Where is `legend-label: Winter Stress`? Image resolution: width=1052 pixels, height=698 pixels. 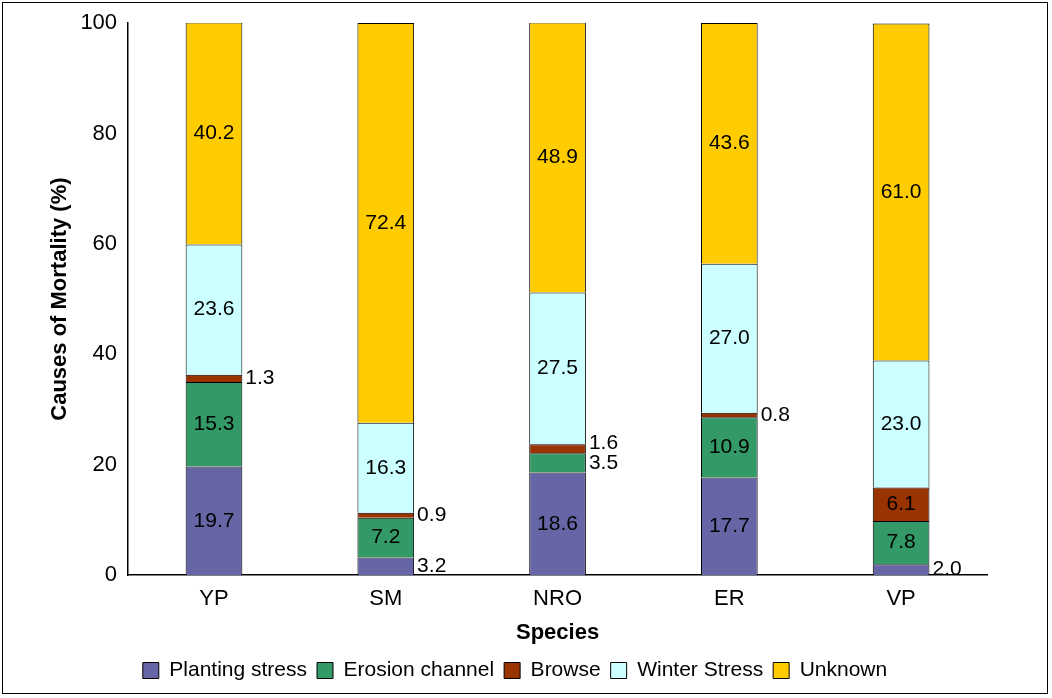
legend-label: Winter Stress is located at coordinates (700, 669).